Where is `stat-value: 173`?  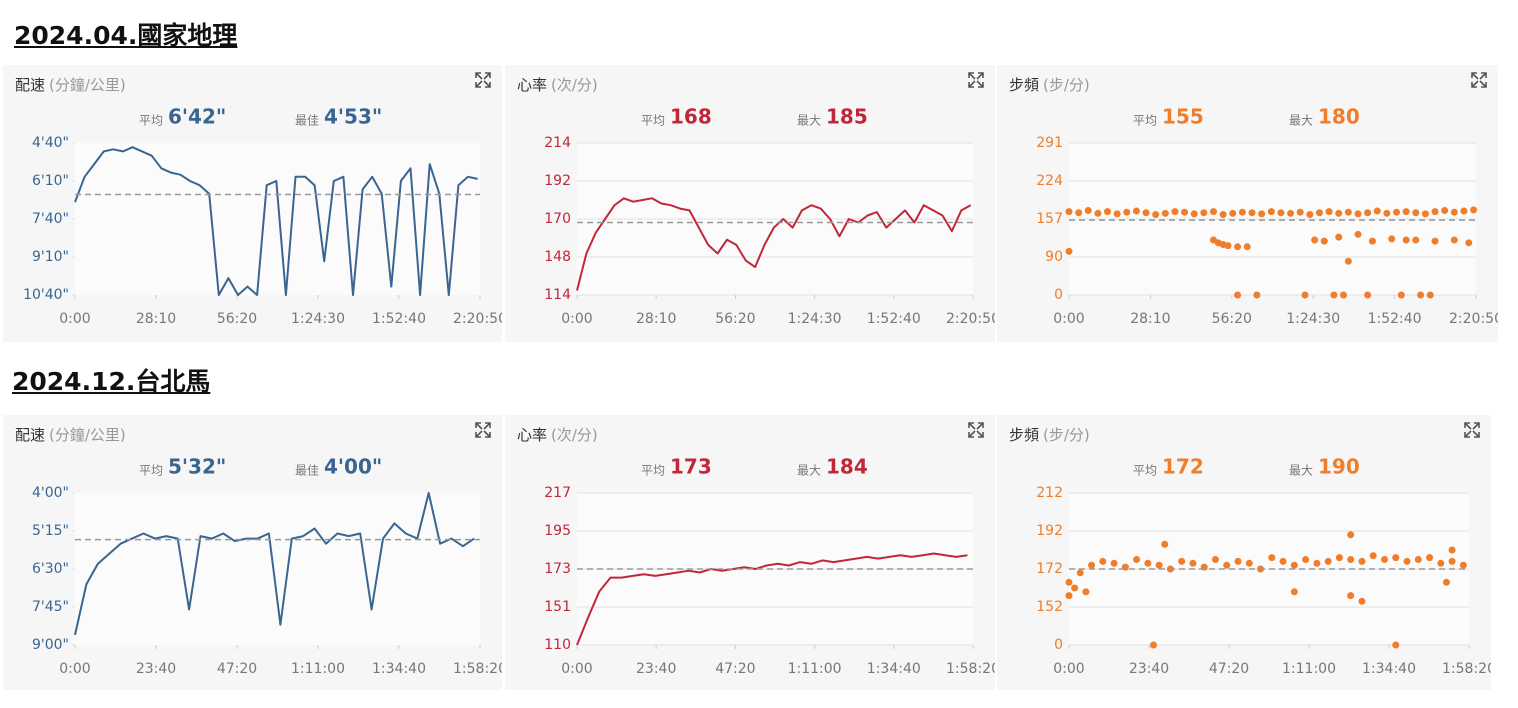 stat-value: 173 is located at coordinates (691, 467).